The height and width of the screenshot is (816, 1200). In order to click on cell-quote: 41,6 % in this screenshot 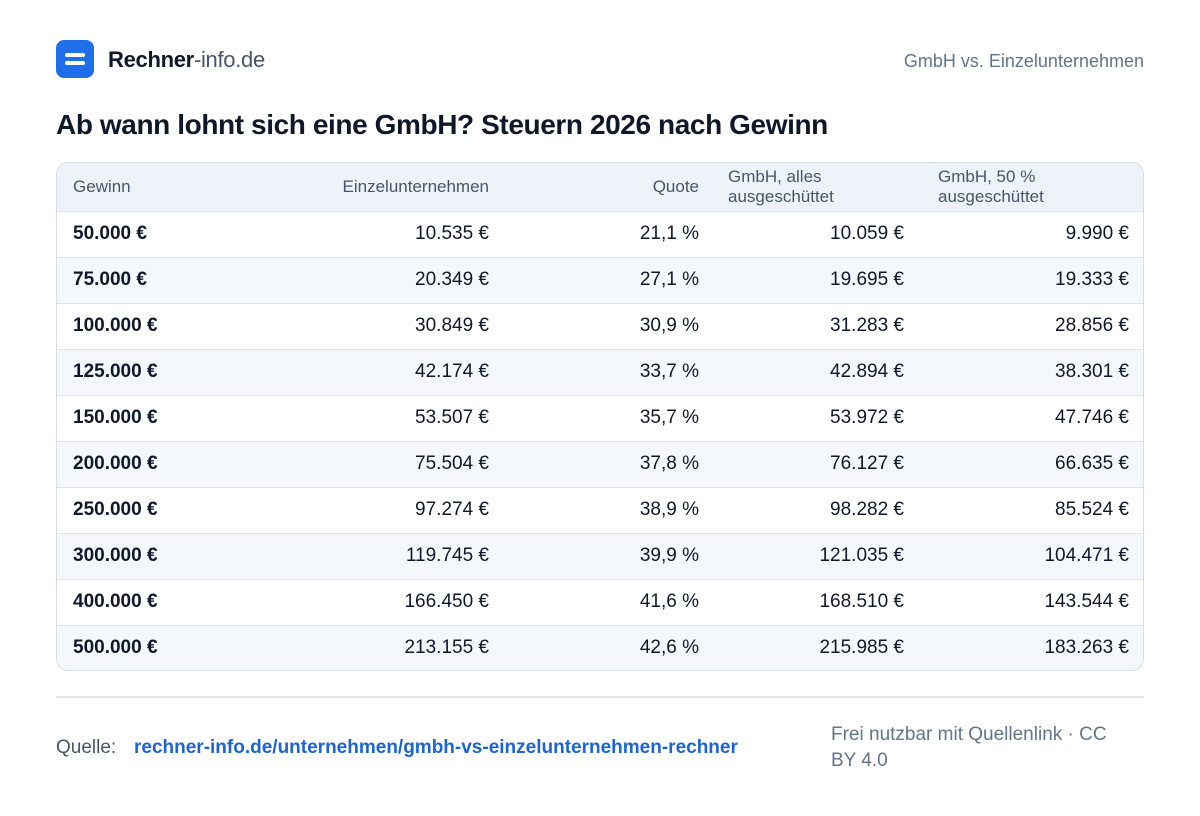, I will do `click(669, 601)`.